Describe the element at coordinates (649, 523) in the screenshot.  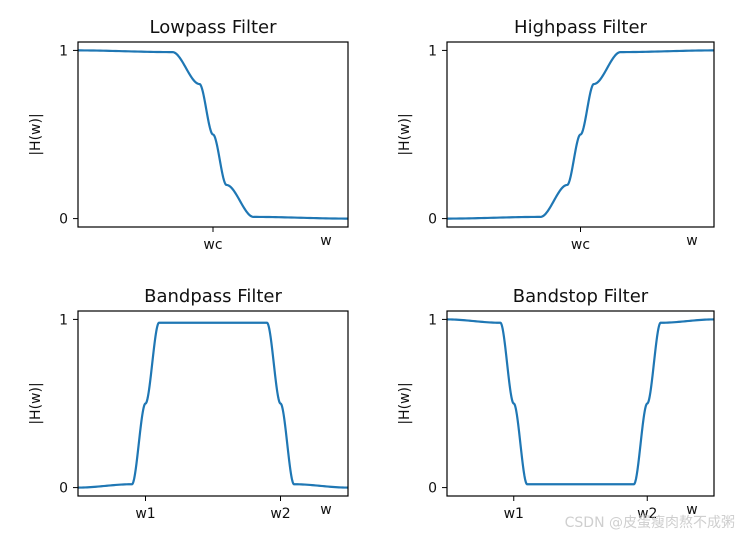
I see `watermark: CSDN @皮蛋瘦肉熬不成粥` at that location.